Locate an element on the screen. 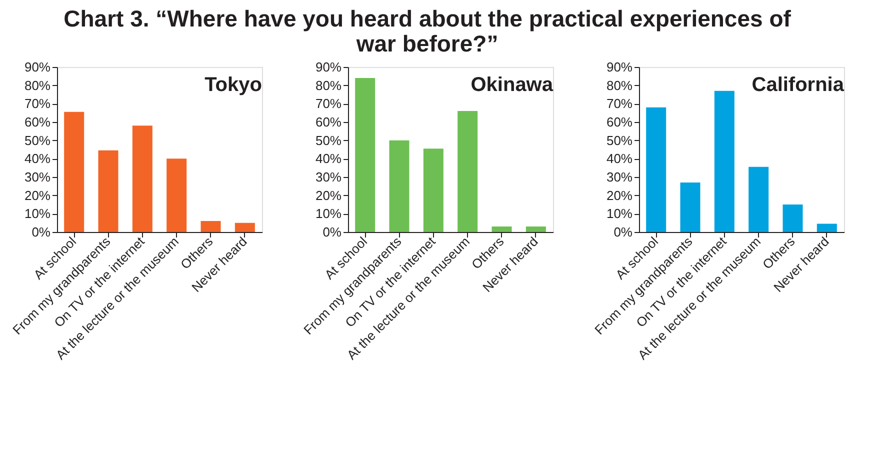 The width and height of the screenshot is (892, 455). text: Chart 3. “Where have you heard about the practical experiences of war before?” is located at coordinates (428, 31).